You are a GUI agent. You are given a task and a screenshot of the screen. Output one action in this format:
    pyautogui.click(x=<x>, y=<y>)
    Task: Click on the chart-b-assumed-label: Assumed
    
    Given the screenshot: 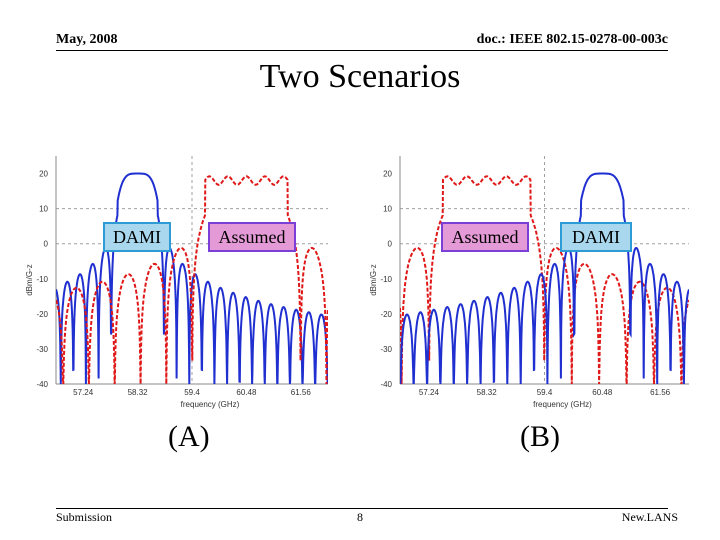 What is the action you would take?
    pyautogui.click(x=485, y=237)
    